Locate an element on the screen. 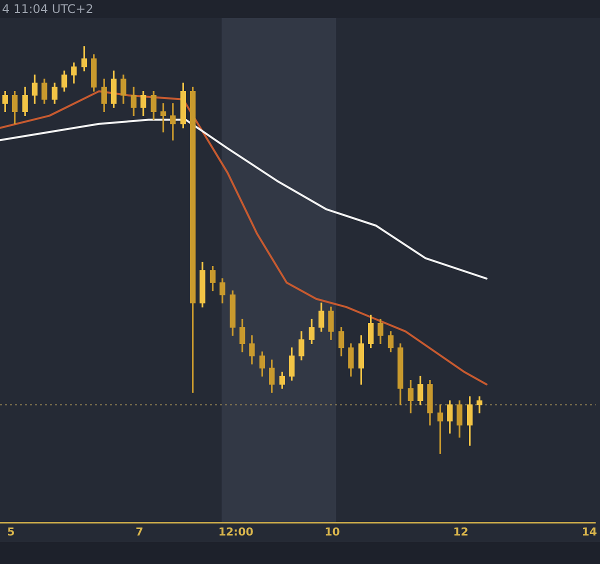  x-tick-label: 5 is located at coordinates (11, 531).